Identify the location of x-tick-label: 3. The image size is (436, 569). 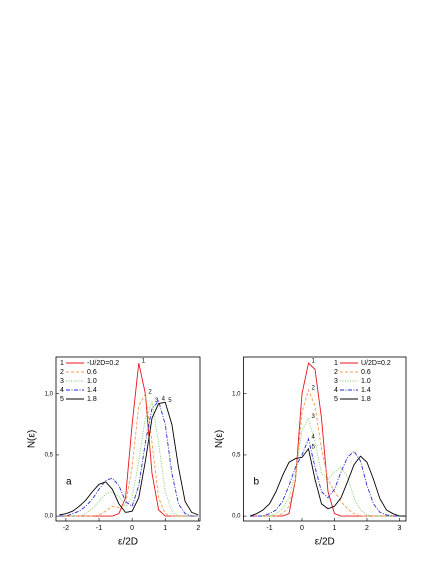
(400, 528).